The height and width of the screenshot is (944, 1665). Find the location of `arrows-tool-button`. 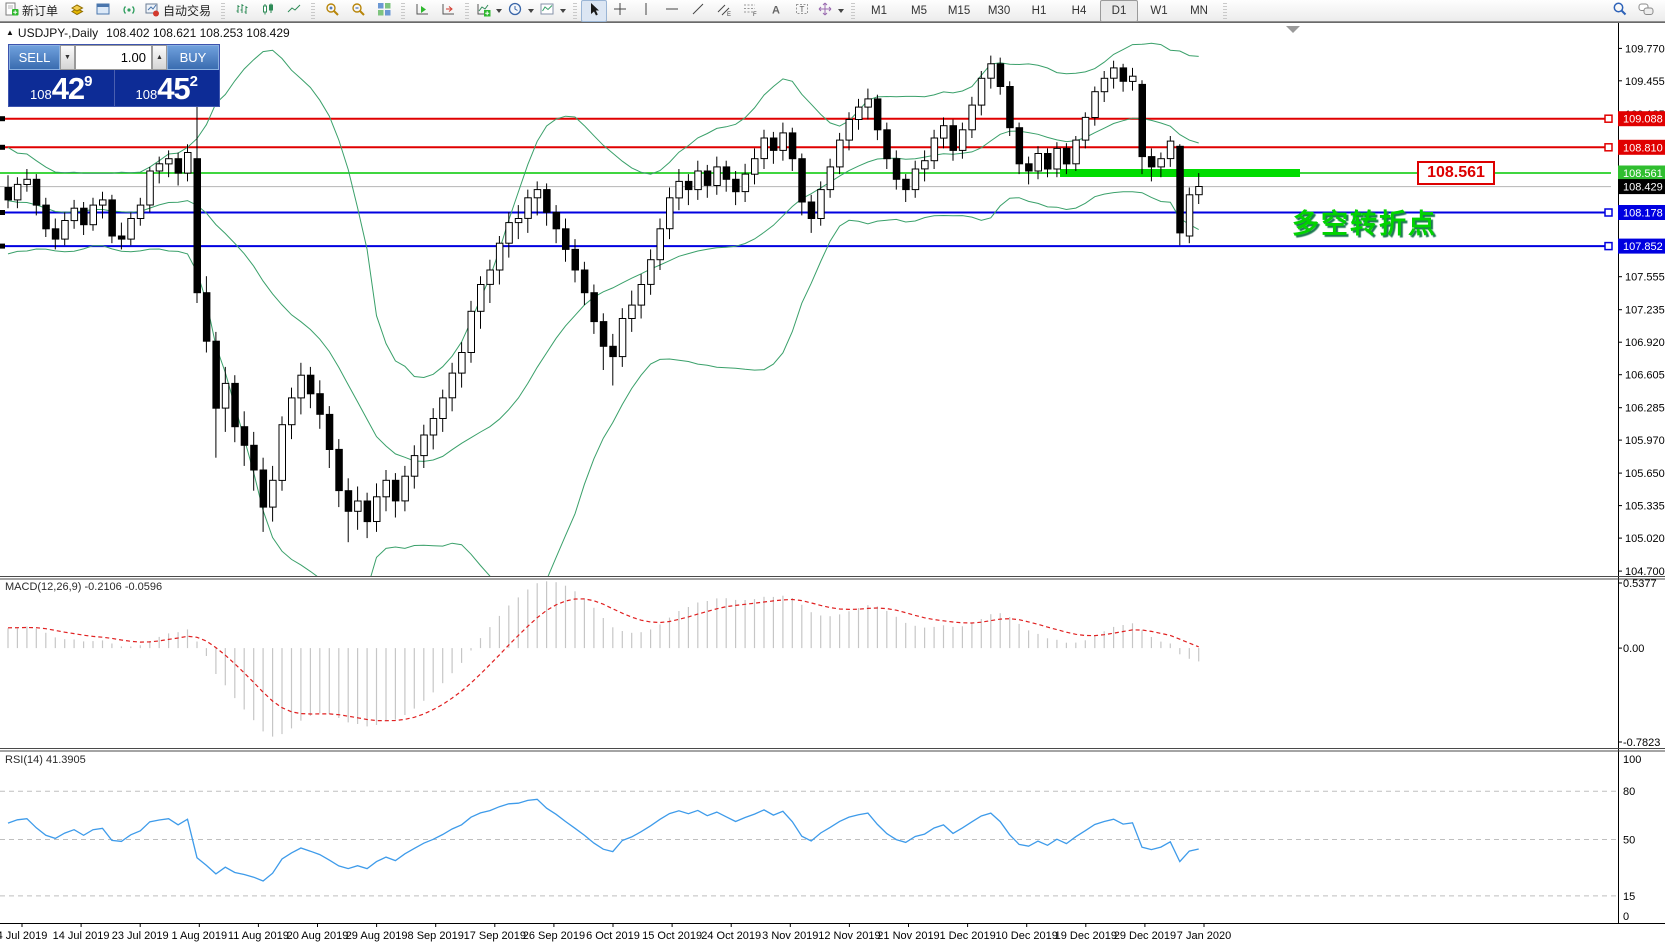

arrows-tool-button is located at coordinates (831, 11).